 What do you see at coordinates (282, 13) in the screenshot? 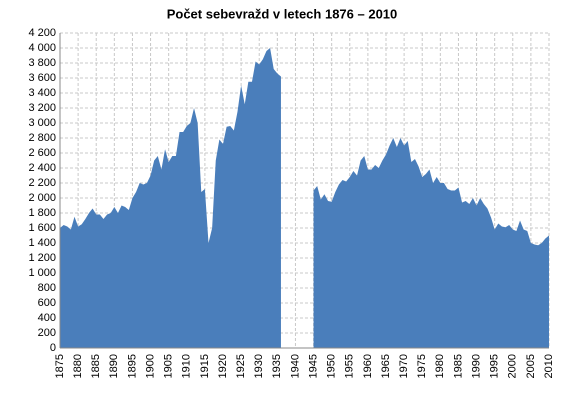
I see `chart-title: Počet sebevražd v letech 1876 – 2010` at bounding box center [282, 13].